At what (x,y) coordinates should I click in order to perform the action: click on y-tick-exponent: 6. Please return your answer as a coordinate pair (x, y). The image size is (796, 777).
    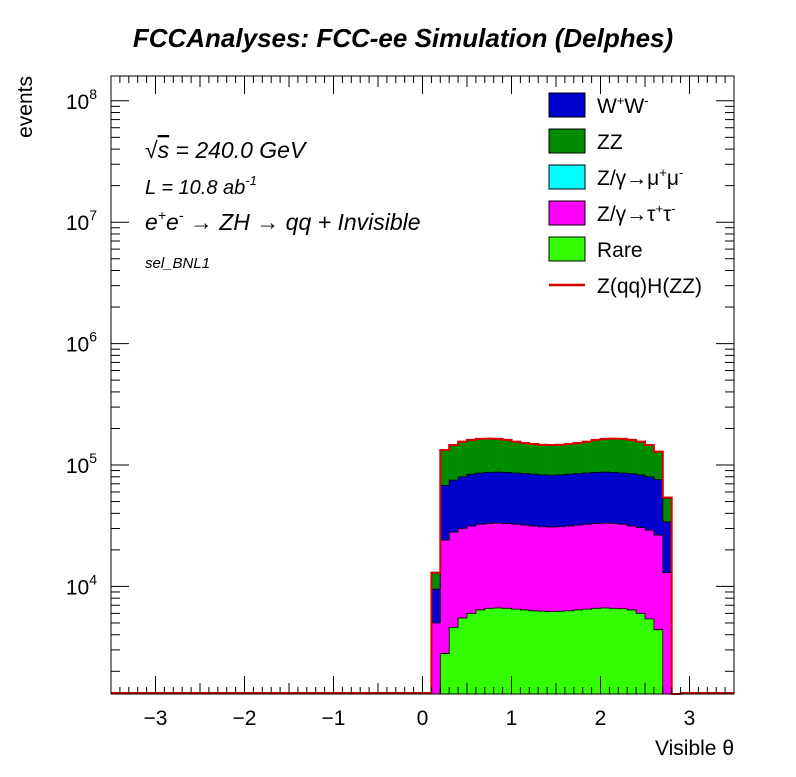
    Looking at the image, I should click on (93, 337).